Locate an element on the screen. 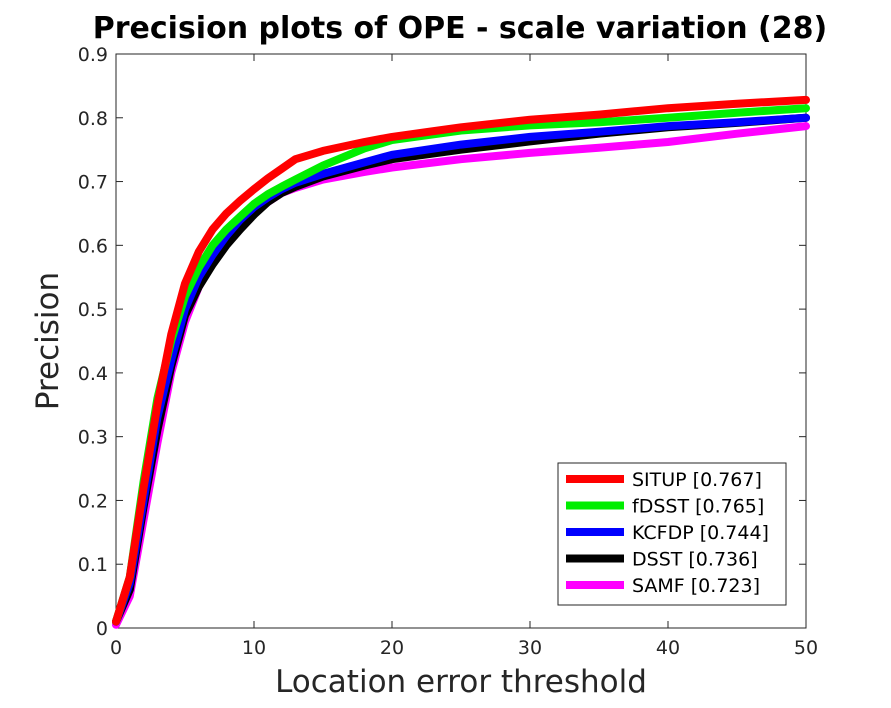 This screenshot has height=708, width=891. x-tick-label: 10 is located at coordinates (254, 648).